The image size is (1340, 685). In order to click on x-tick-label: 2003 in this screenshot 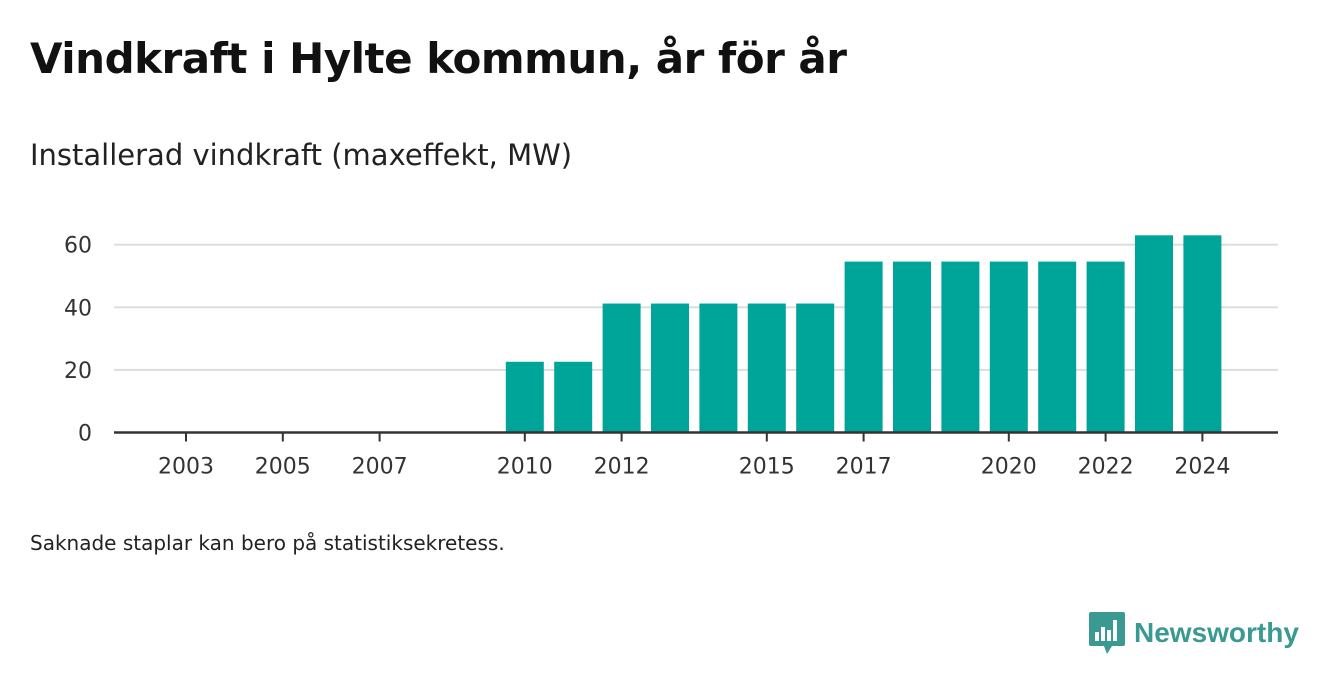, I will do `click(186, 467)`.